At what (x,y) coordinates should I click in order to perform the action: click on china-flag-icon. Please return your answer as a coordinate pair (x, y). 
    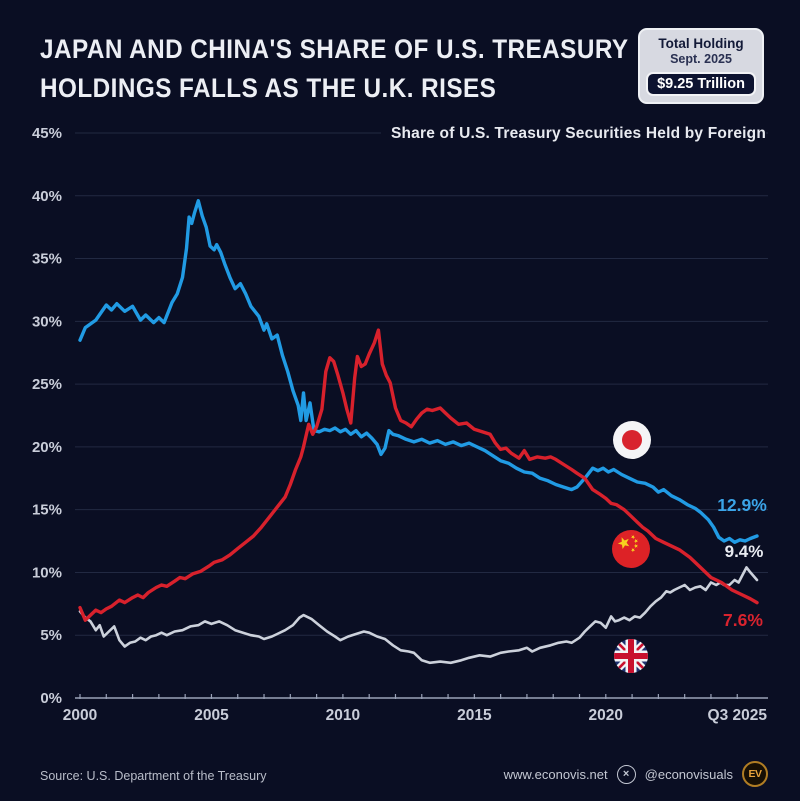
    Looking at the image, I should click on (631, 549).